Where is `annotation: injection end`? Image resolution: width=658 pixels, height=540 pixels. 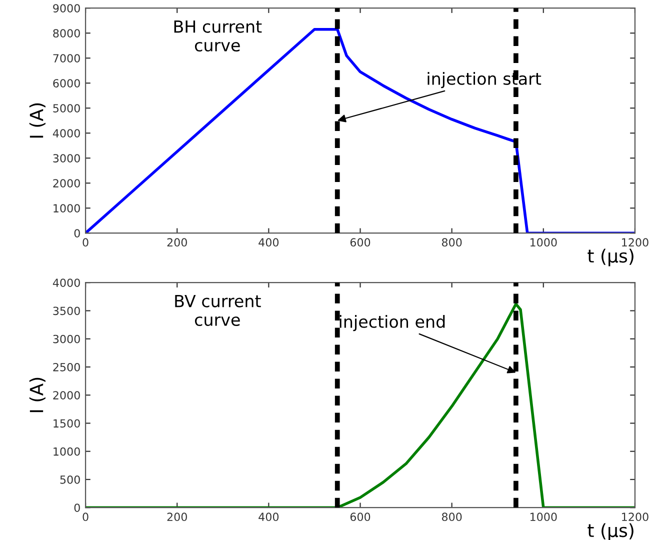
annotation: injection end is located at coordinates (392, 323).